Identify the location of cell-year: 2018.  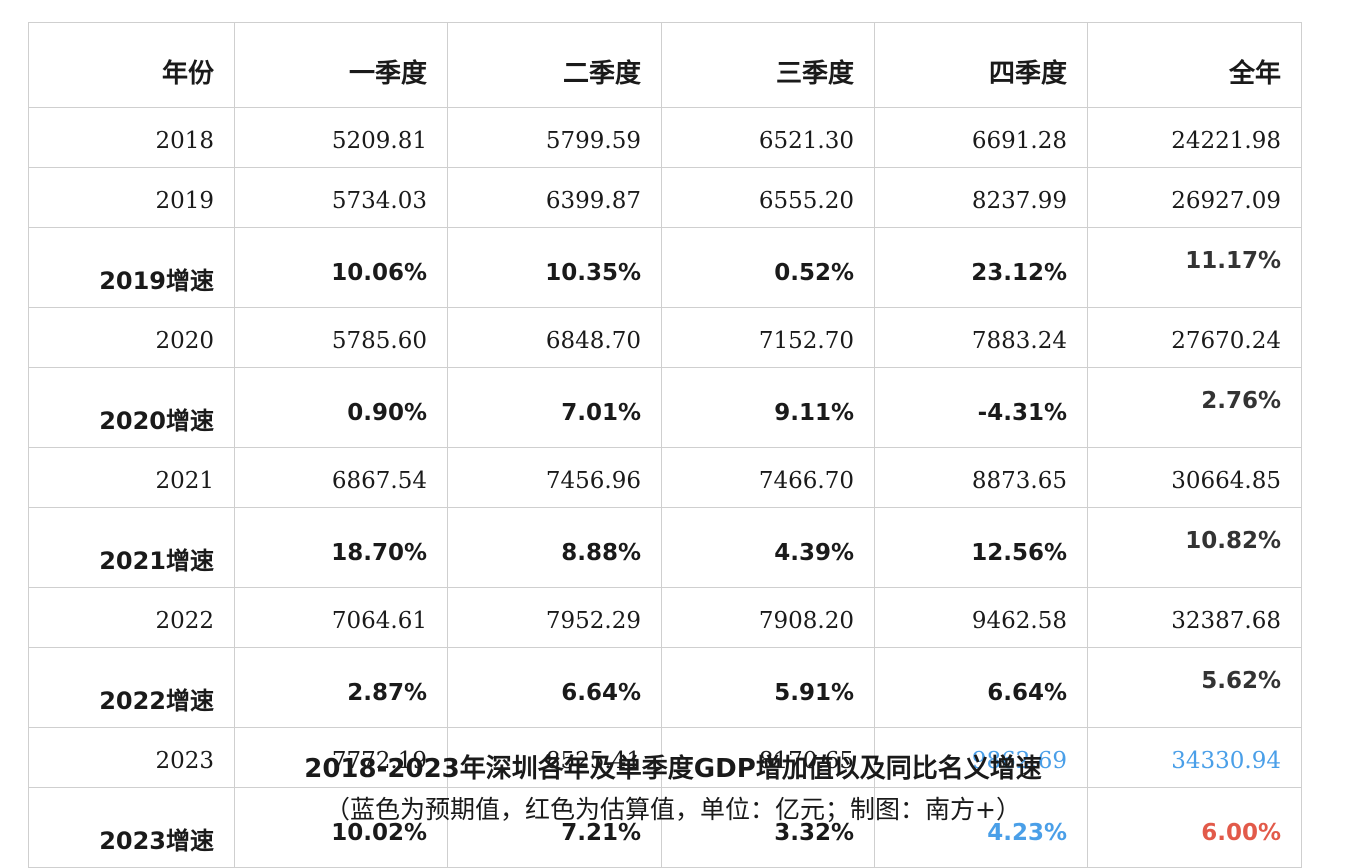
(131, 137).